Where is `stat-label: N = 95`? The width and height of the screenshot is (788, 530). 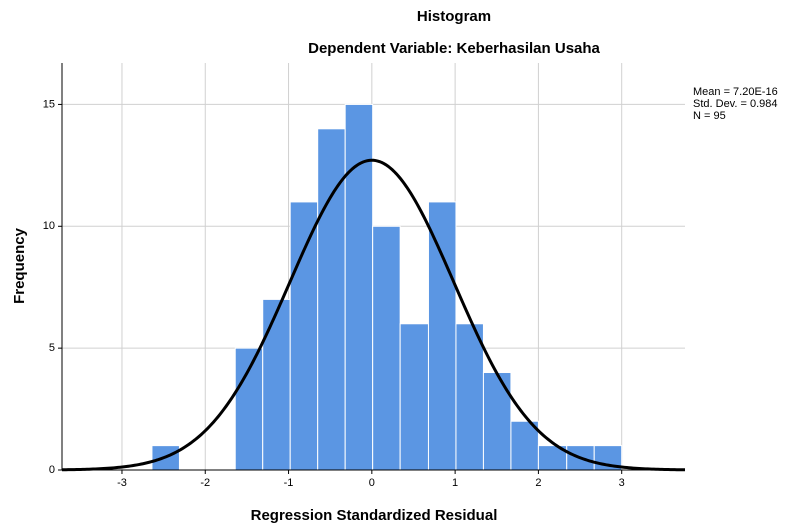
stat-label: N = 95 is located at coordinates (709, 116).